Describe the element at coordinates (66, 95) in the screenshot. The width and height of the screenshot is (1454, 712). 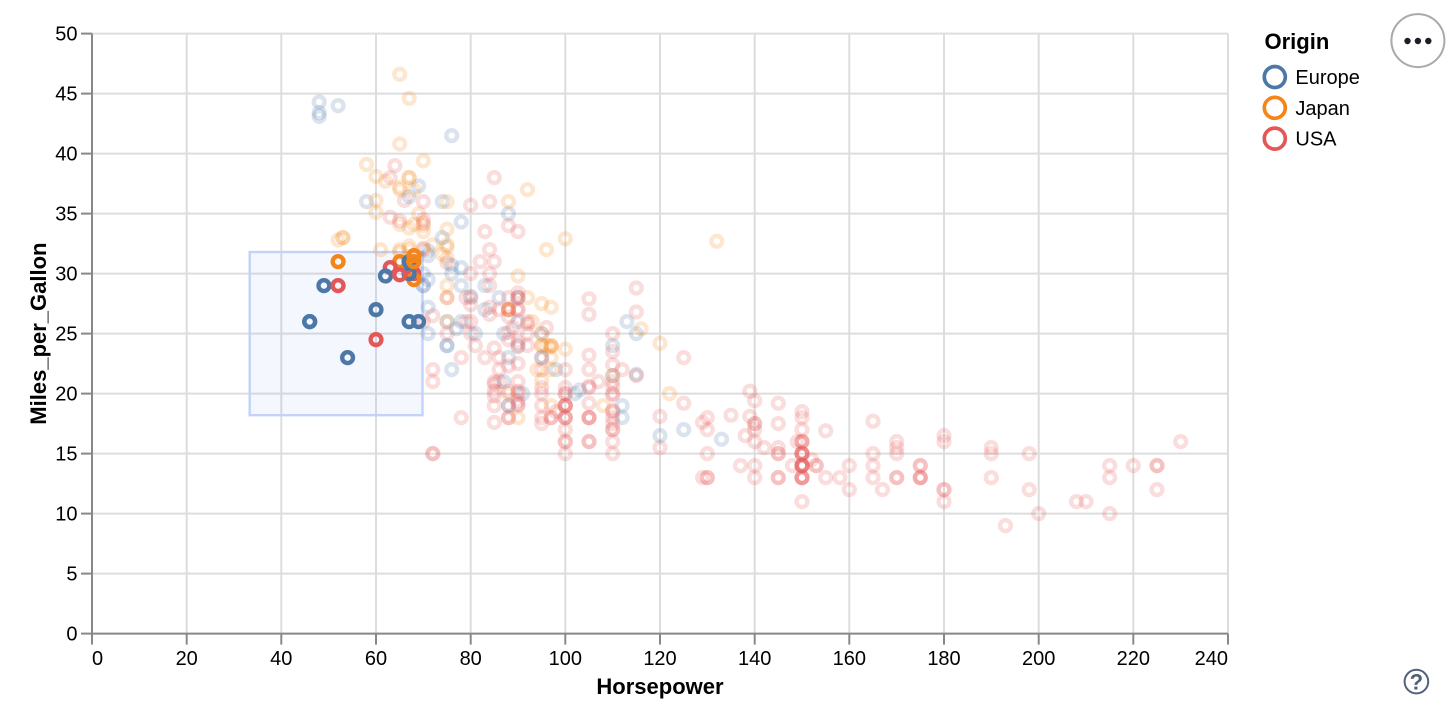
I see `svg-text: 45` at that location.